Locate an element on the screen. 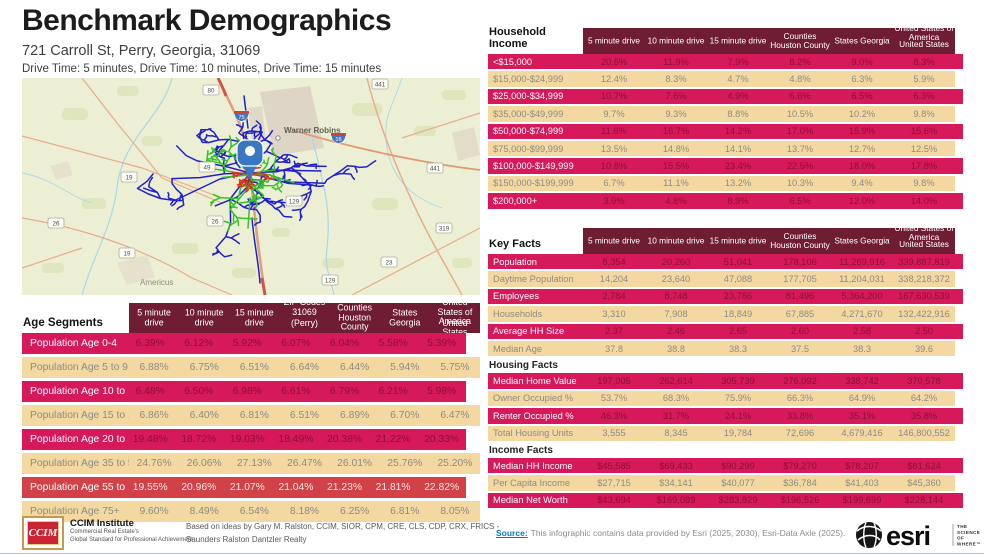  column-header: ZIP Codes 31069(Perry) is located at coordinates (304, 318).